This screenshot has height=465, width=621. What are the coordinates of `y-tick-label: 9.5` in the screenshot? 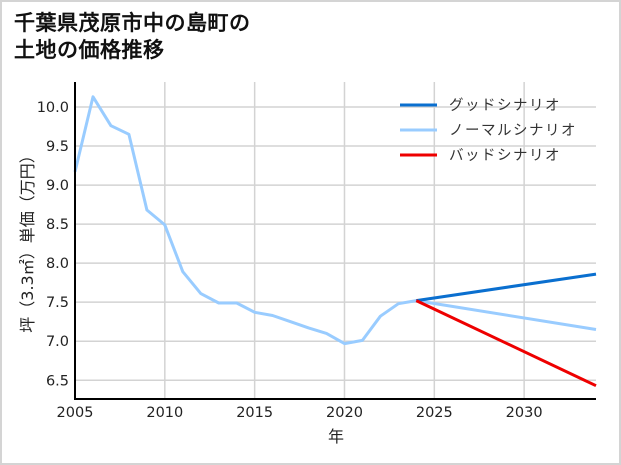 It's located at (57, 147).